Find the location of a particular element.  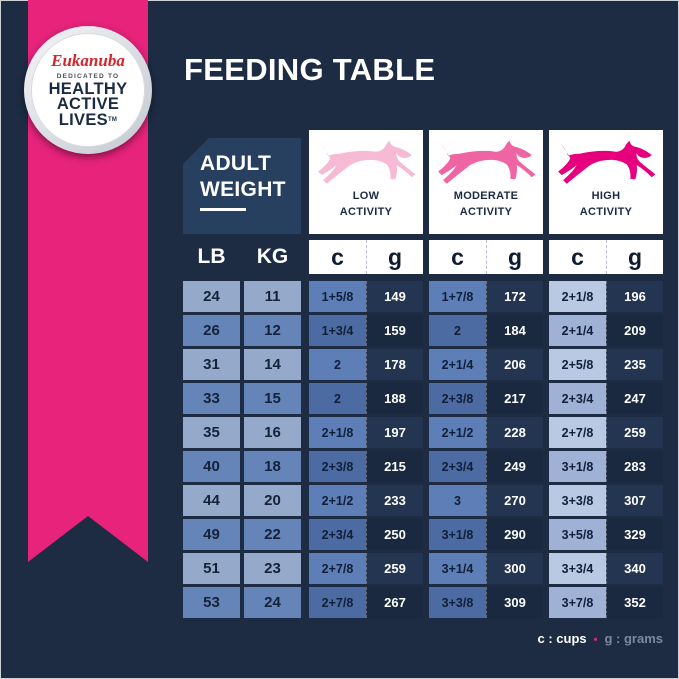

brand-logo: Eukanuba is located at coordinates (88, 60).